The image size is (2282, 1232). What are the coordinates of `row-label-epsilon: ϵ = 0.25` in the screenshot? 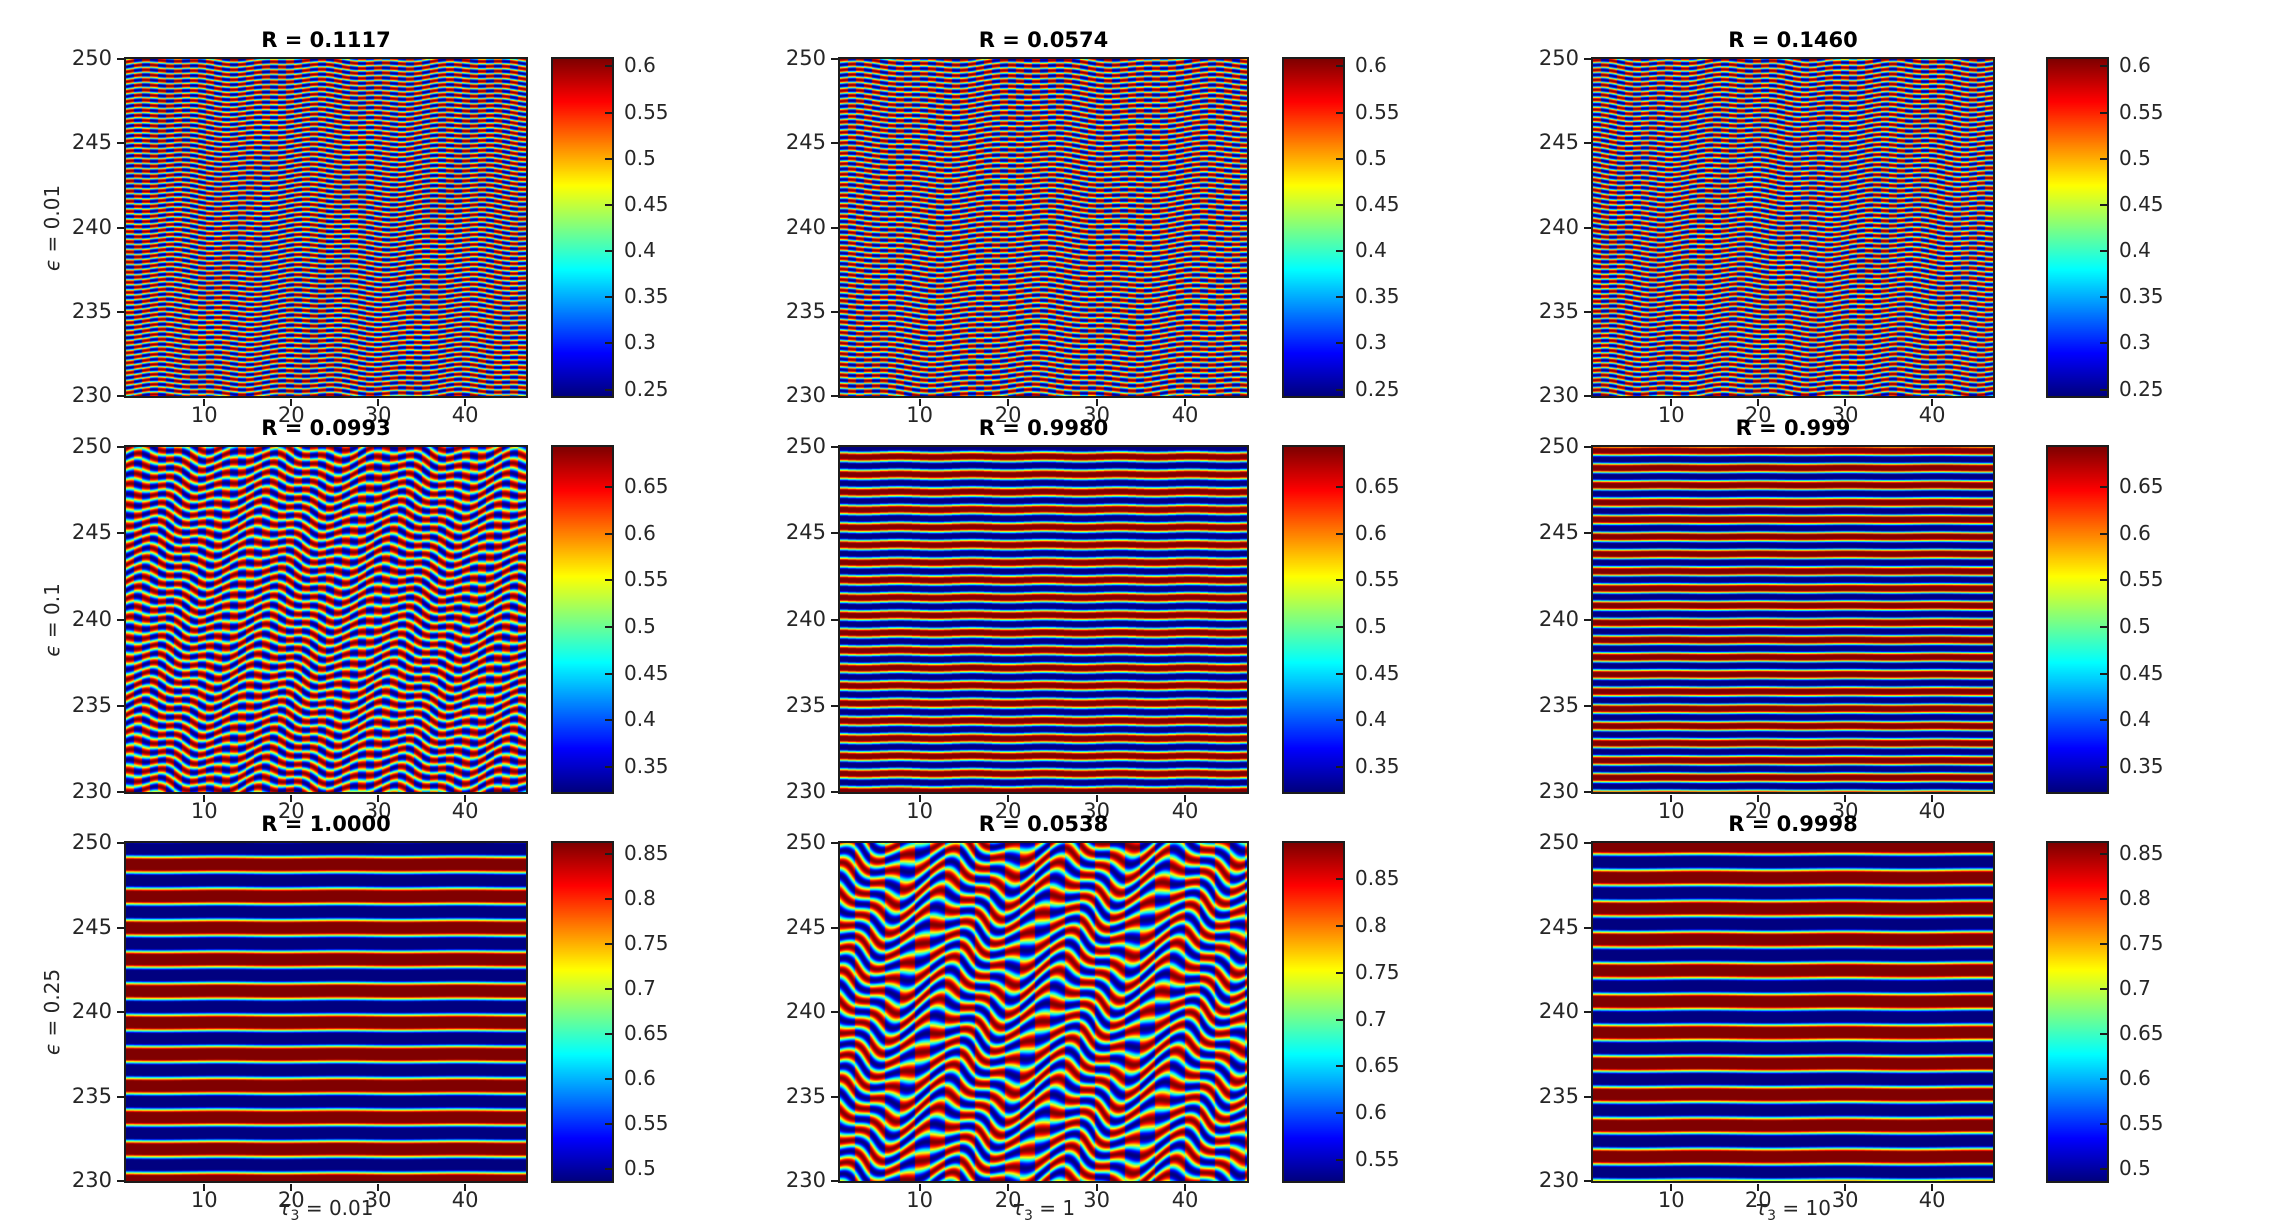 It's located at (52, 1012).